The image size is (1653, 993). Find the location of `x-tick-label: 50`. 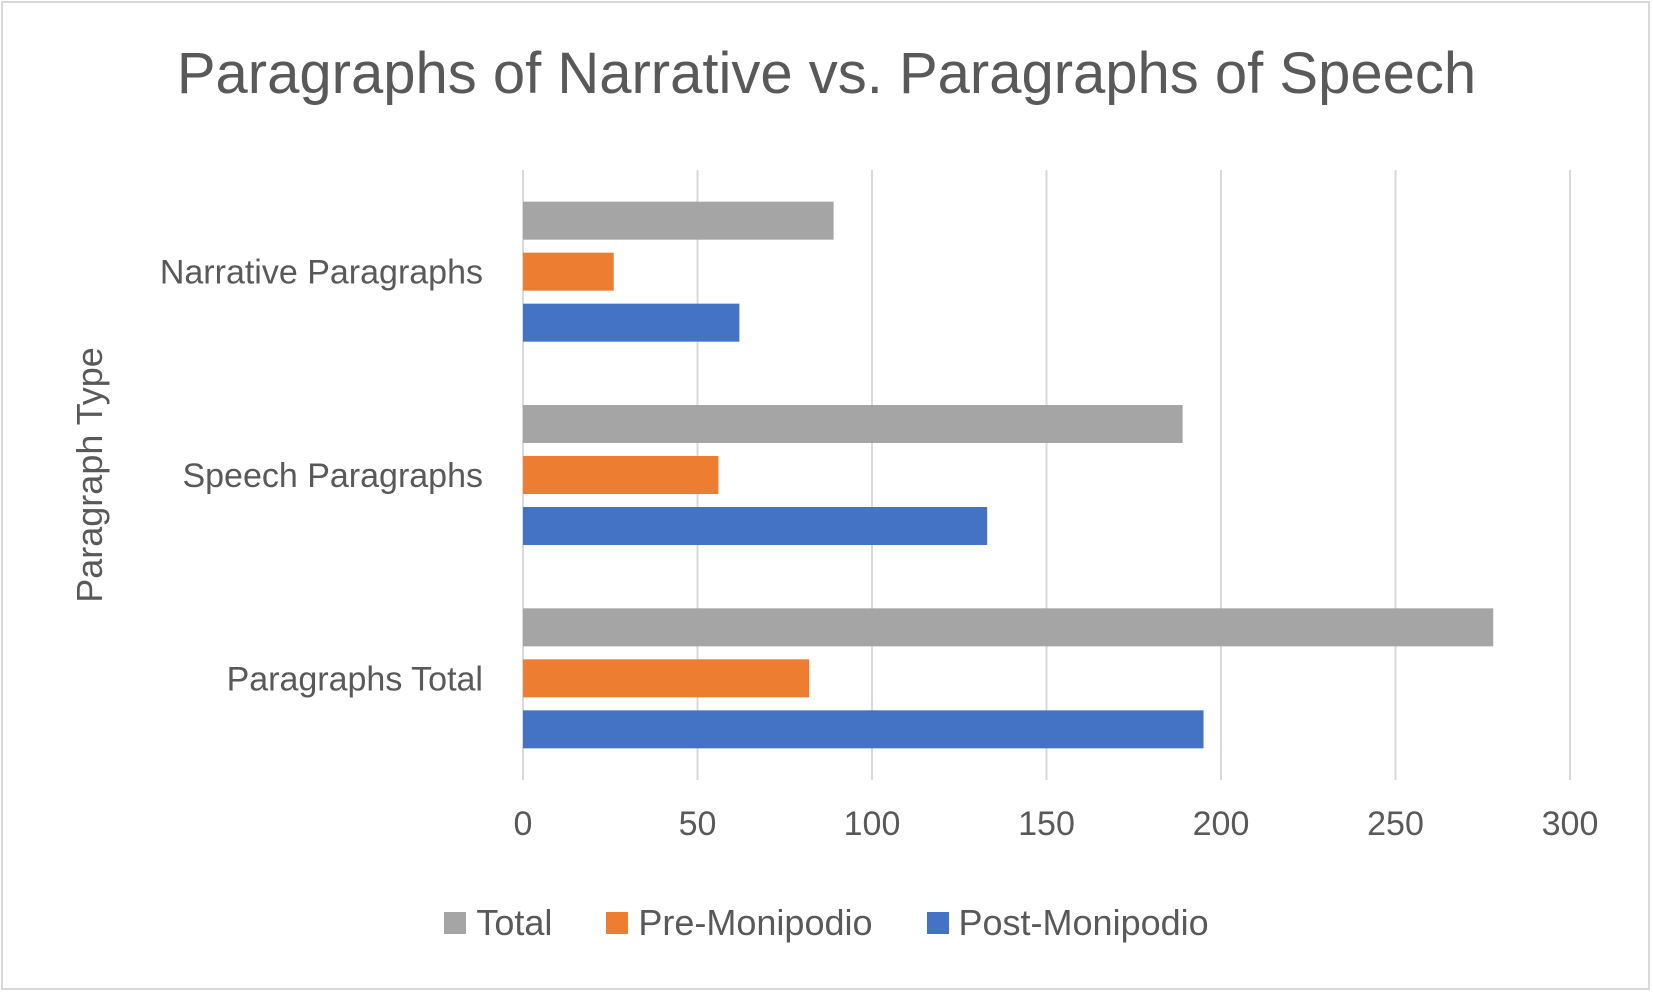

x-tick-label: 50 is located at coordinates (698, 824).